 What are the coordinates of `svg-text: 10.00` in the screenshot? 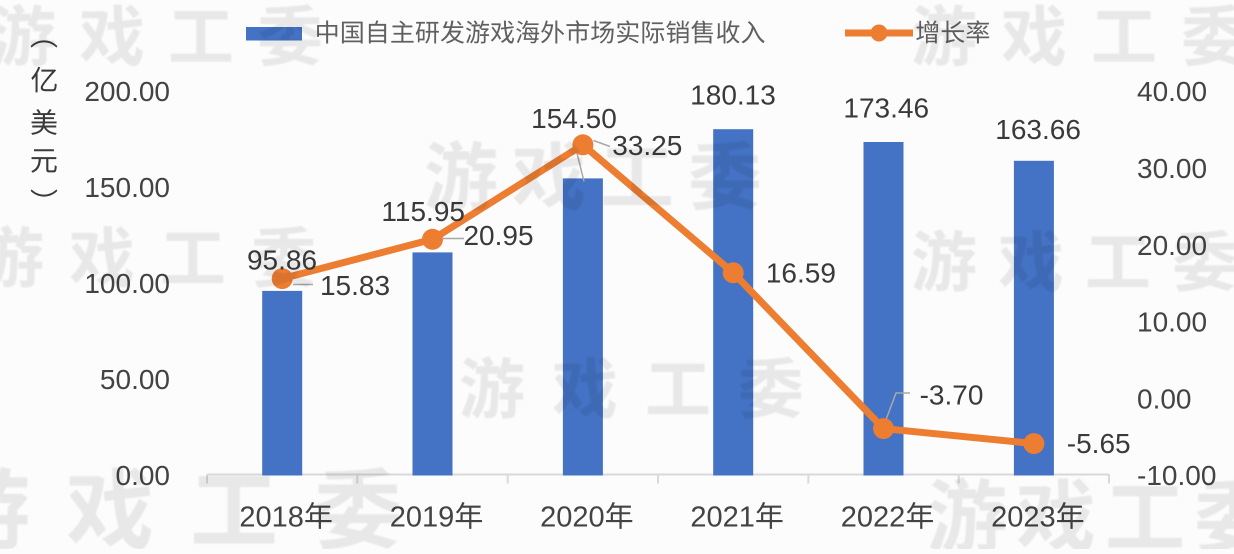 It's located at (1172, 322).